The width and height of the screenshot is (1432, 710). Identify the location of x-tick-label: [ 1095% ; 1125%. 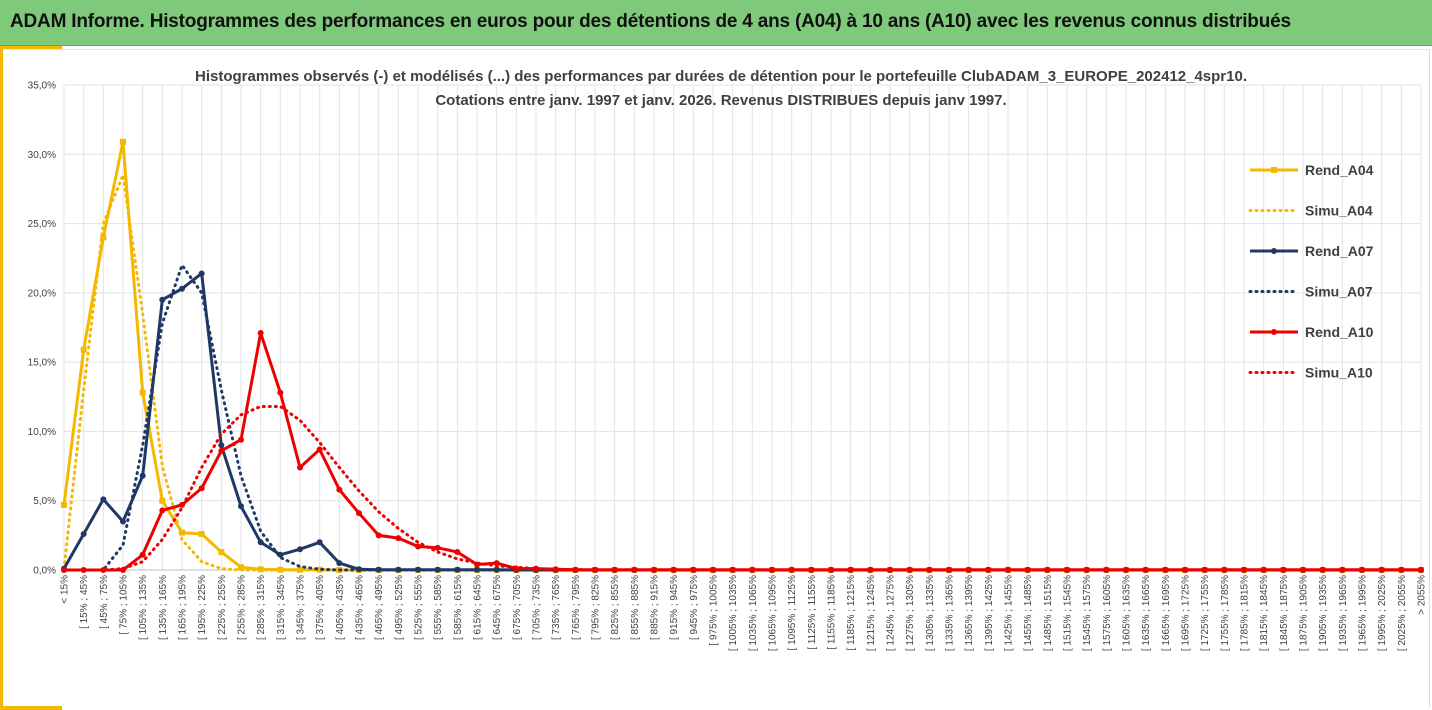
(792, 613).